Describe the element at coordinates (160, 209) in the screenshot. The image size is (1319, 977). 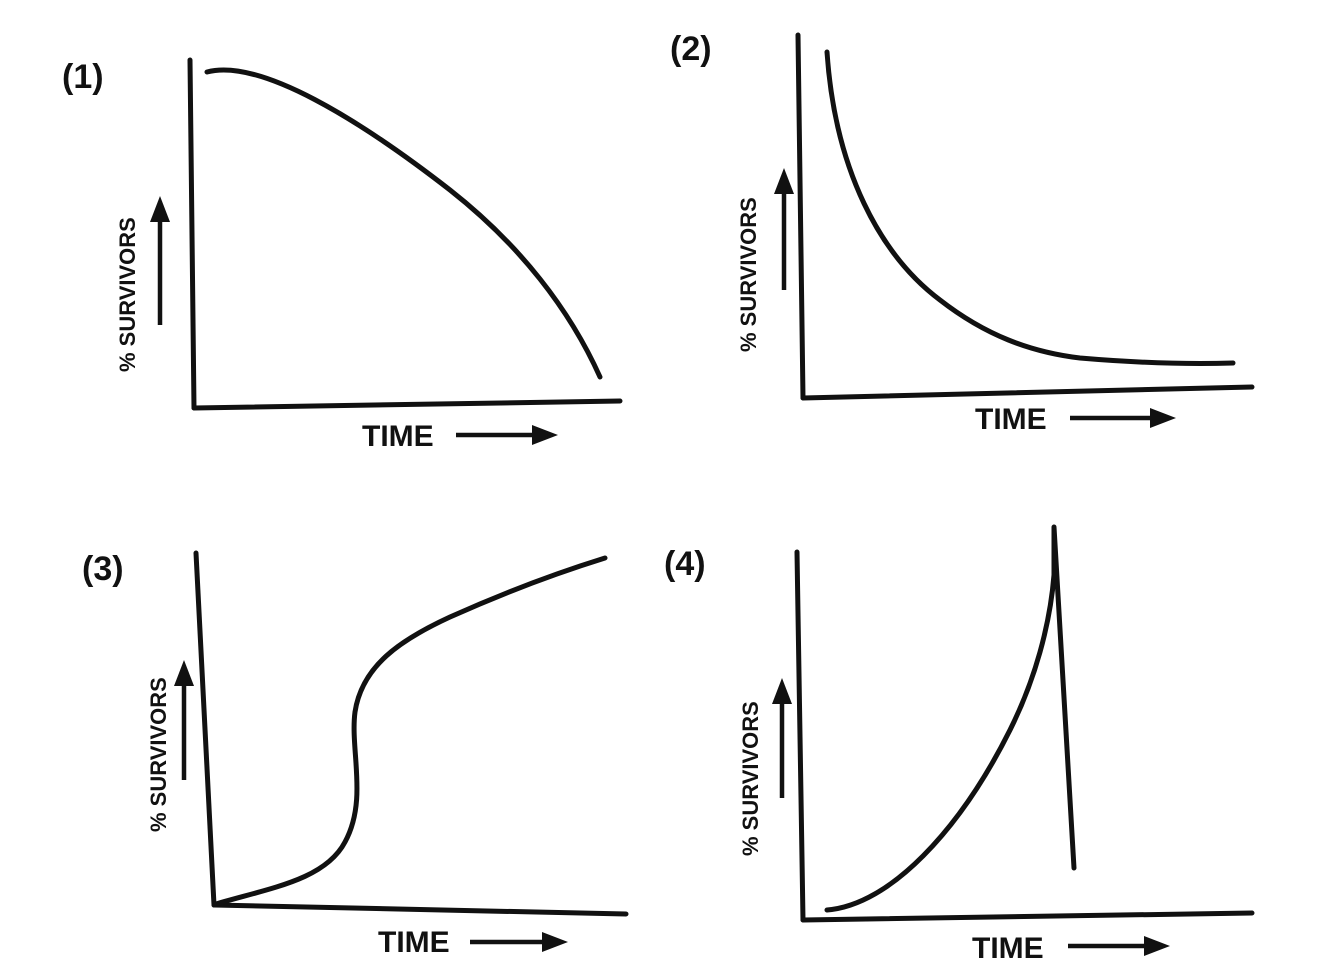
I see `panel-1-y-arrow-head` at that location.